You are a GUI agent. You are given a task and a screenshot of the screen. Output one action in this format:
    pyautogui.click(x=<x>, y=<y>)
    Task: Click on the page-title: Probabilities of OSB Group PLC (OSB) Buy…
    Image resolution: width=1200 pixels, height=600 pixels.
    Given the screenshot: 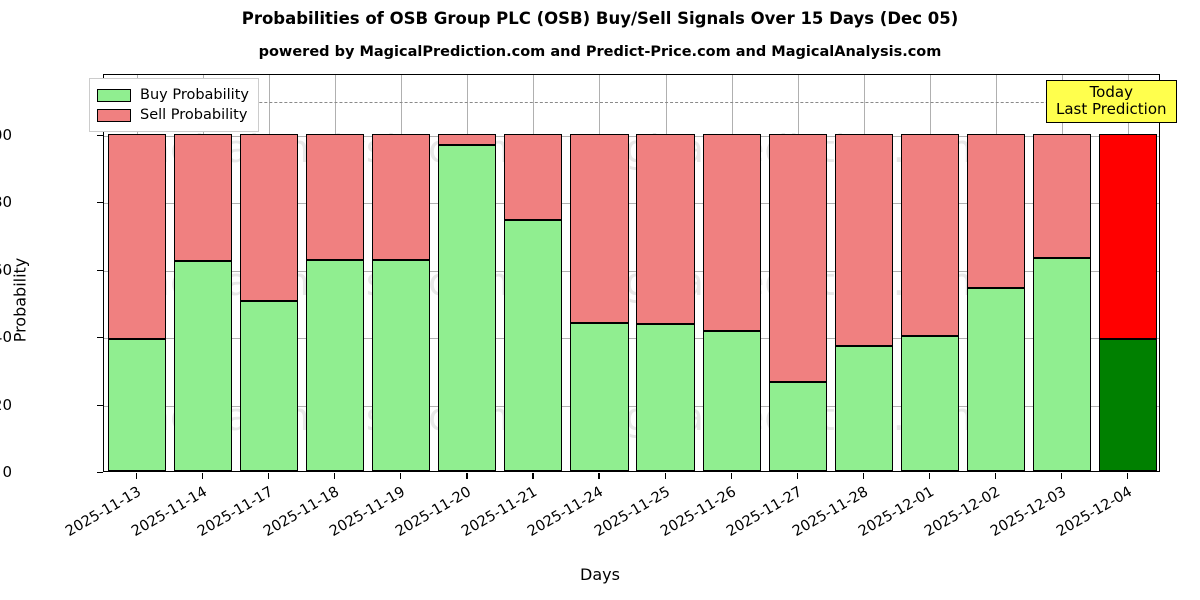 What is the action you would take?
    pyautogui.click(x=600, y=18)
    